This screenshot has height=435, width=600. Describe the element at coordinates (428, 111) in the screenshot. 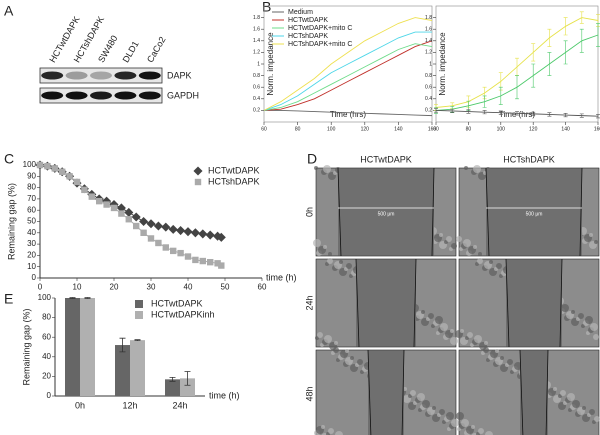

I see `y-tick-label: 0.2` at that location.